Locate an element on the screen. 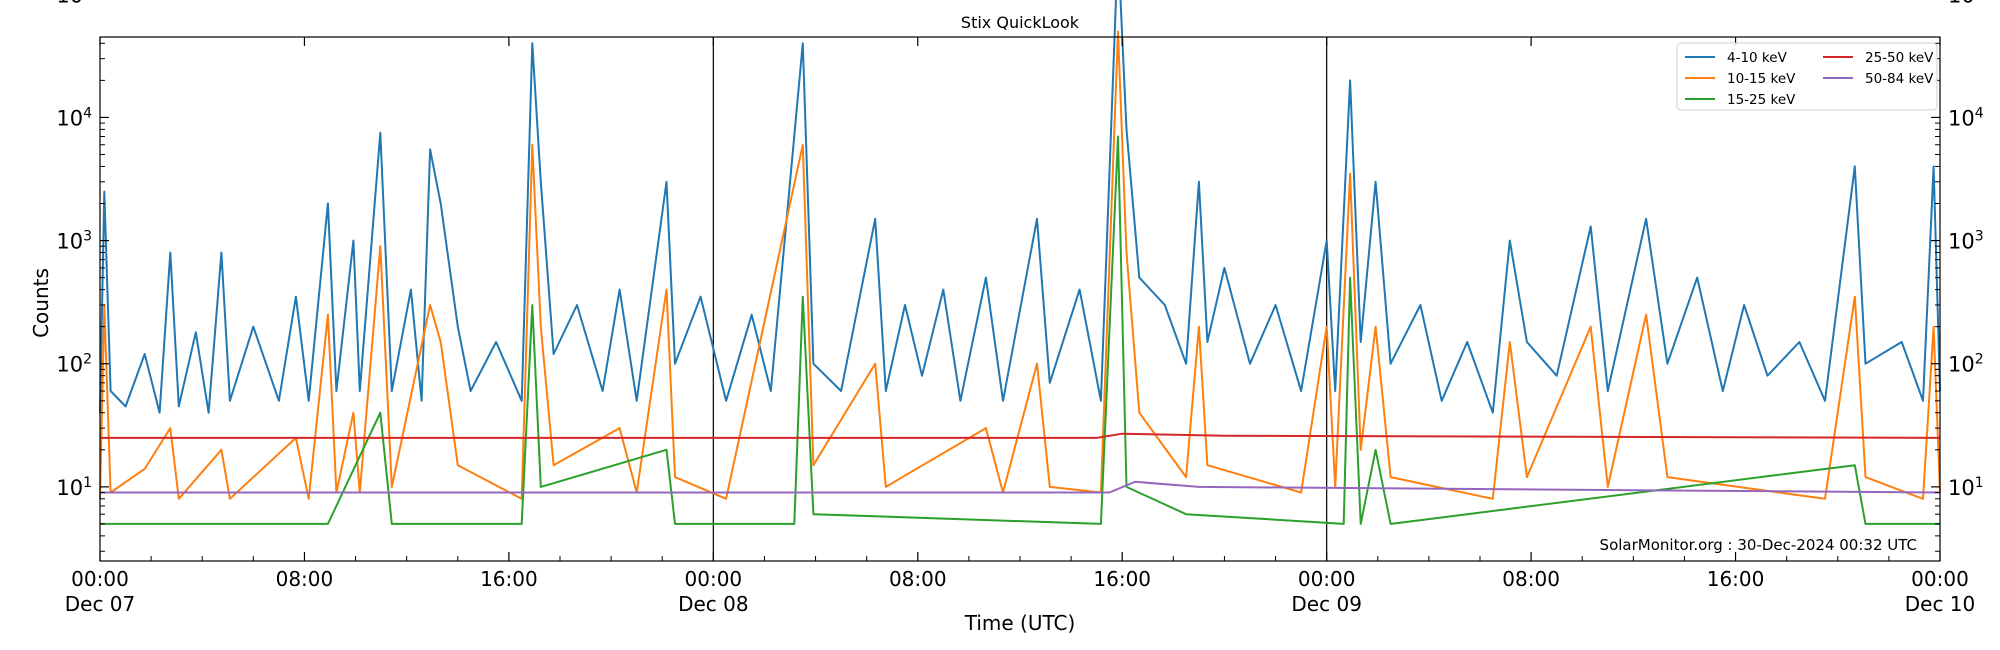 The image size is (2000, 650). legend-box is located at coordinates (1807, 76).